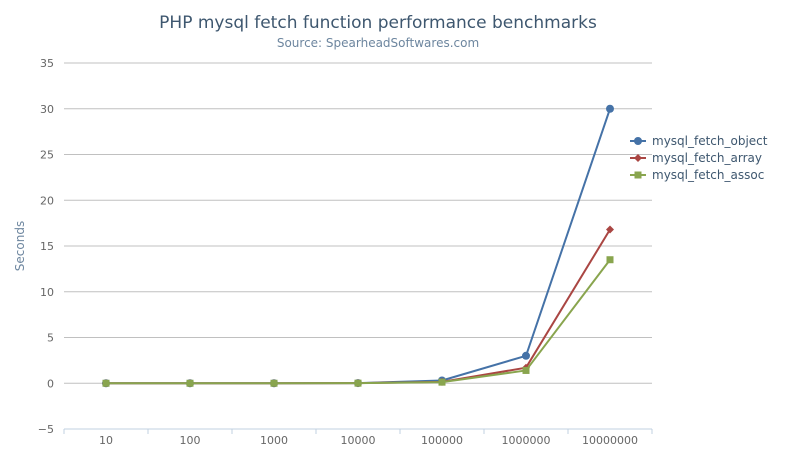 The image size is (800, 461). I want to click on y-tick-label: 35, so click(47, 63).